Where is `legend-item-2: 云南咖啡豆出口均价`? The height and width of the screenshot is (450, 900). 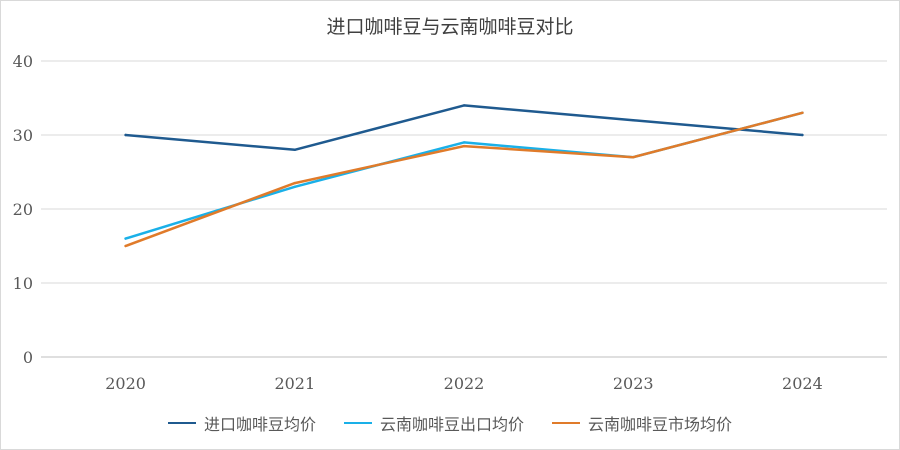 legend-item-2: 云南咖啡豆出口均价 is located at coordinates (433, 423).